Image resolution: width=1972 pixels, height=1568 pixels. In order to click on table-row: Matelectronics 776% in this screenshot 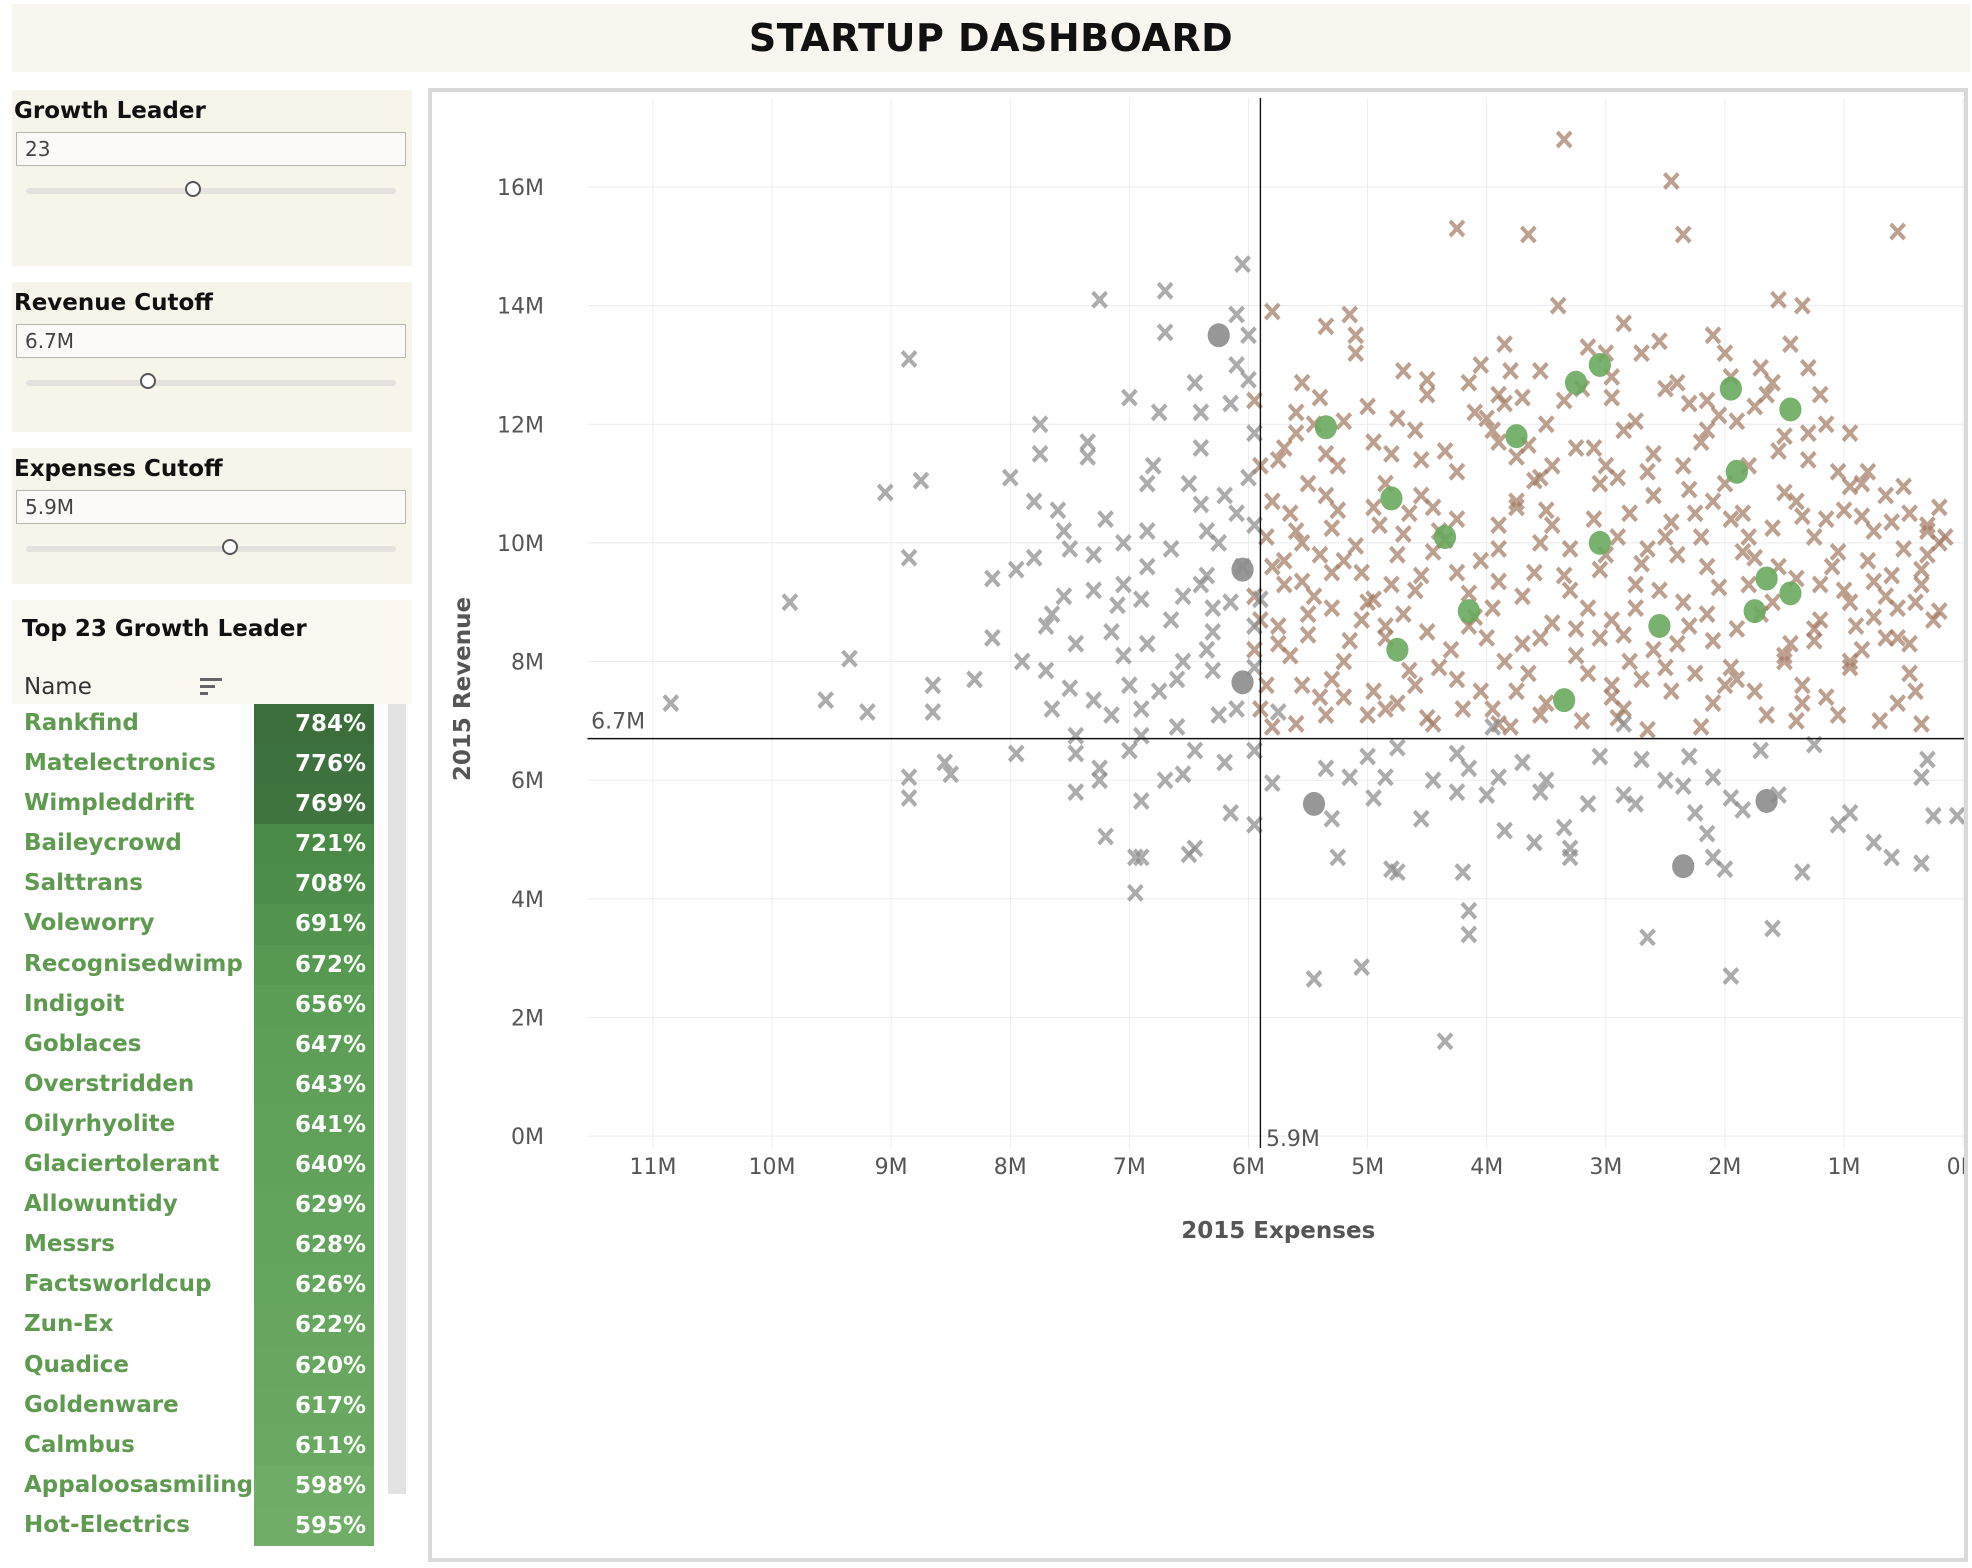, I will do `click(212, 764)`.